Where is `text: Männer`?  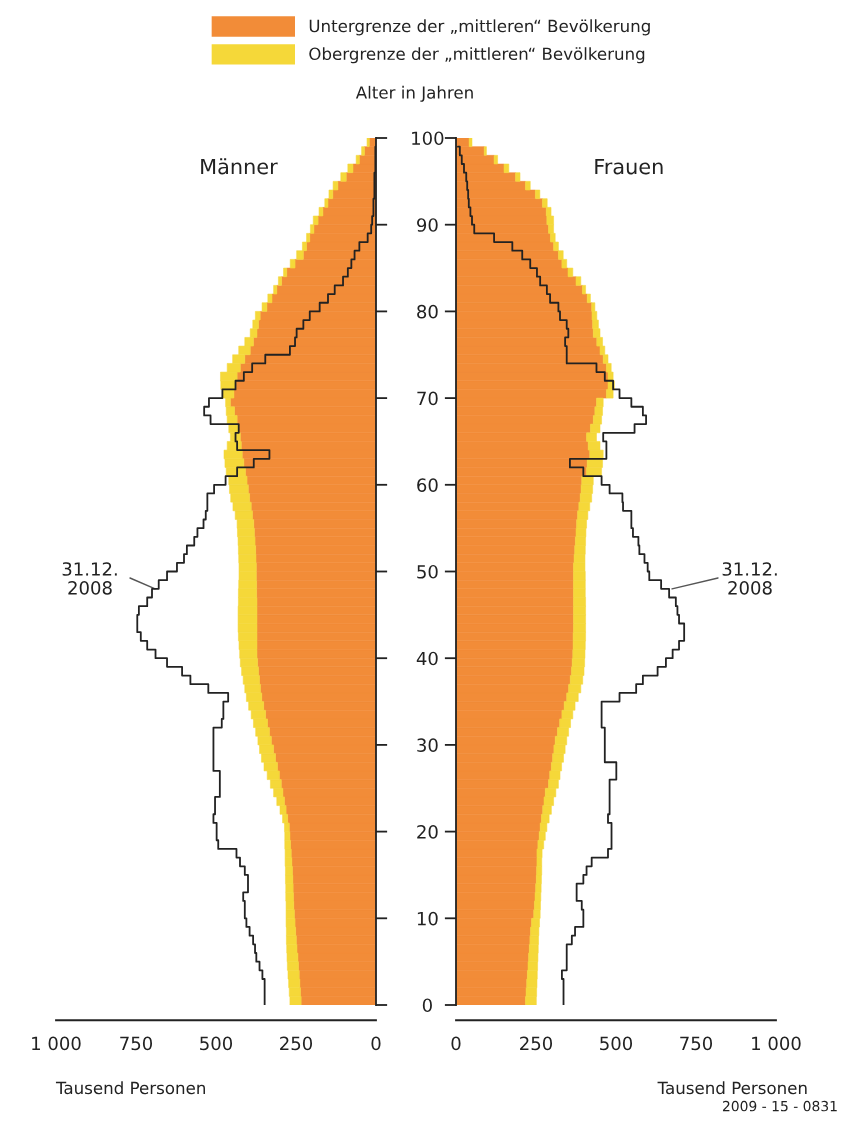
text: Männer is located at coordinates (239, 166).